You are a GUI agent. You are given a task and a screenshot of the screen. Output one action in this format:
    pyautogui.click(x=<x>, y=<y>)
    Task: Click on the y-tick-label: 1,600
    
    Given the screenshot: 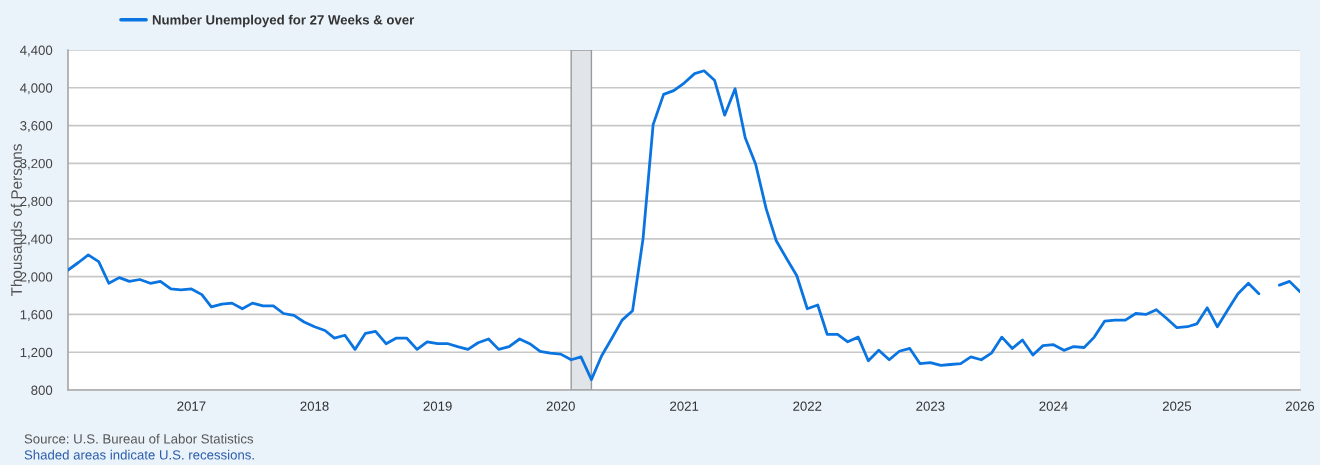 What is the action you would take?
    pyautogui.click(x=36, y=315)
    